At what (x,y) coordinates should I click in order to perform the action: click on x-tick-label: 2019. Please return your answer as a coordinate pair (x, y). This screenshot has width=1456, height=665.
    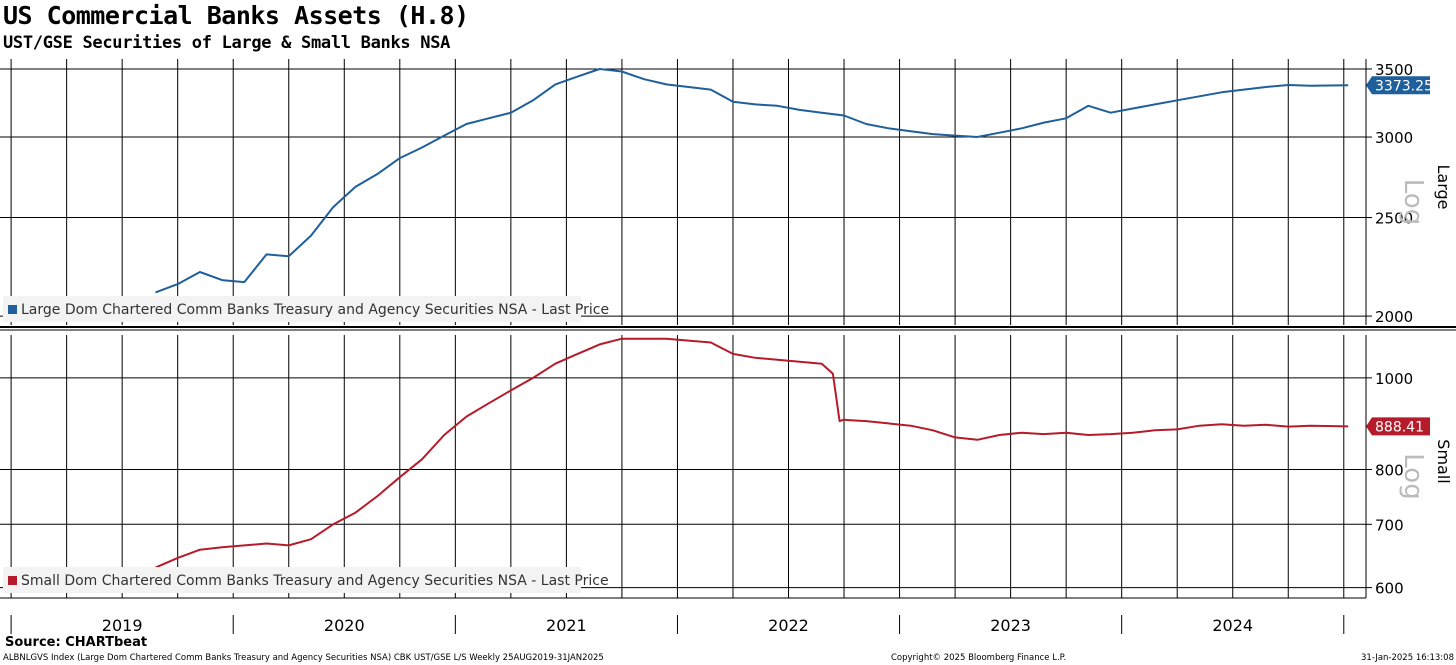
    Looking at the image, I should click on (122, 625).